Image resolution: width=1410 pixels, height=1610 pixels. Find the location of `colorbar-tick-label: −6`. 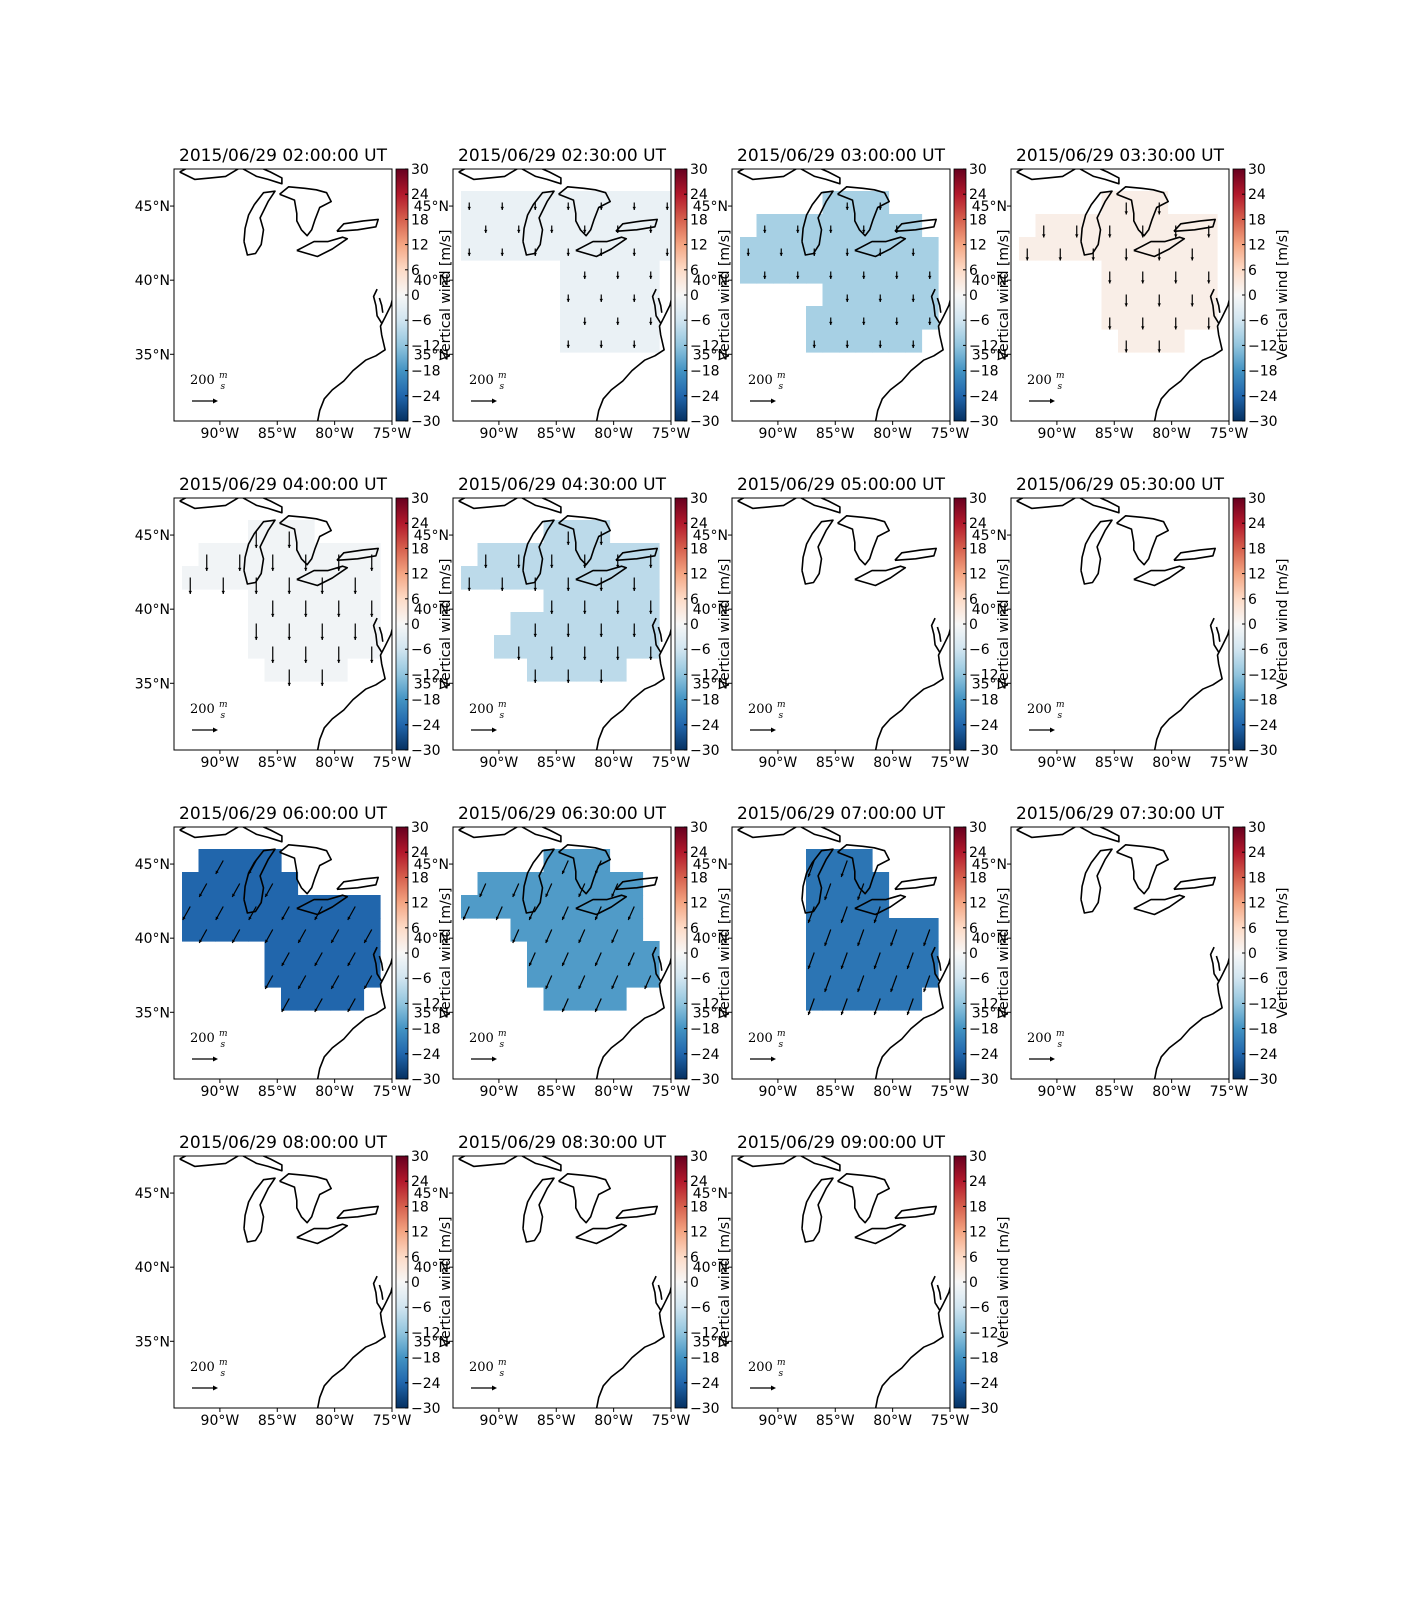

colorbar-tick-label: −6 is located at coordinates (700, 650).